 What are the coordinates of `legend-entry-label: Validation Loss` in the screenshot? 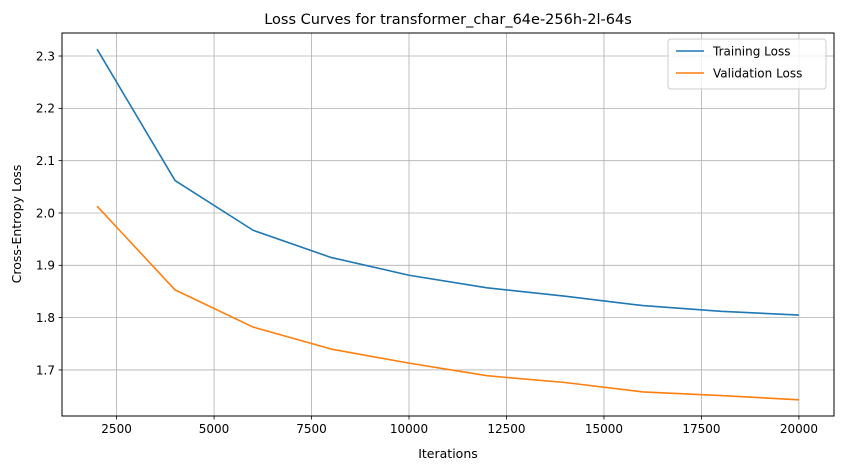 It's located at (757, 73).